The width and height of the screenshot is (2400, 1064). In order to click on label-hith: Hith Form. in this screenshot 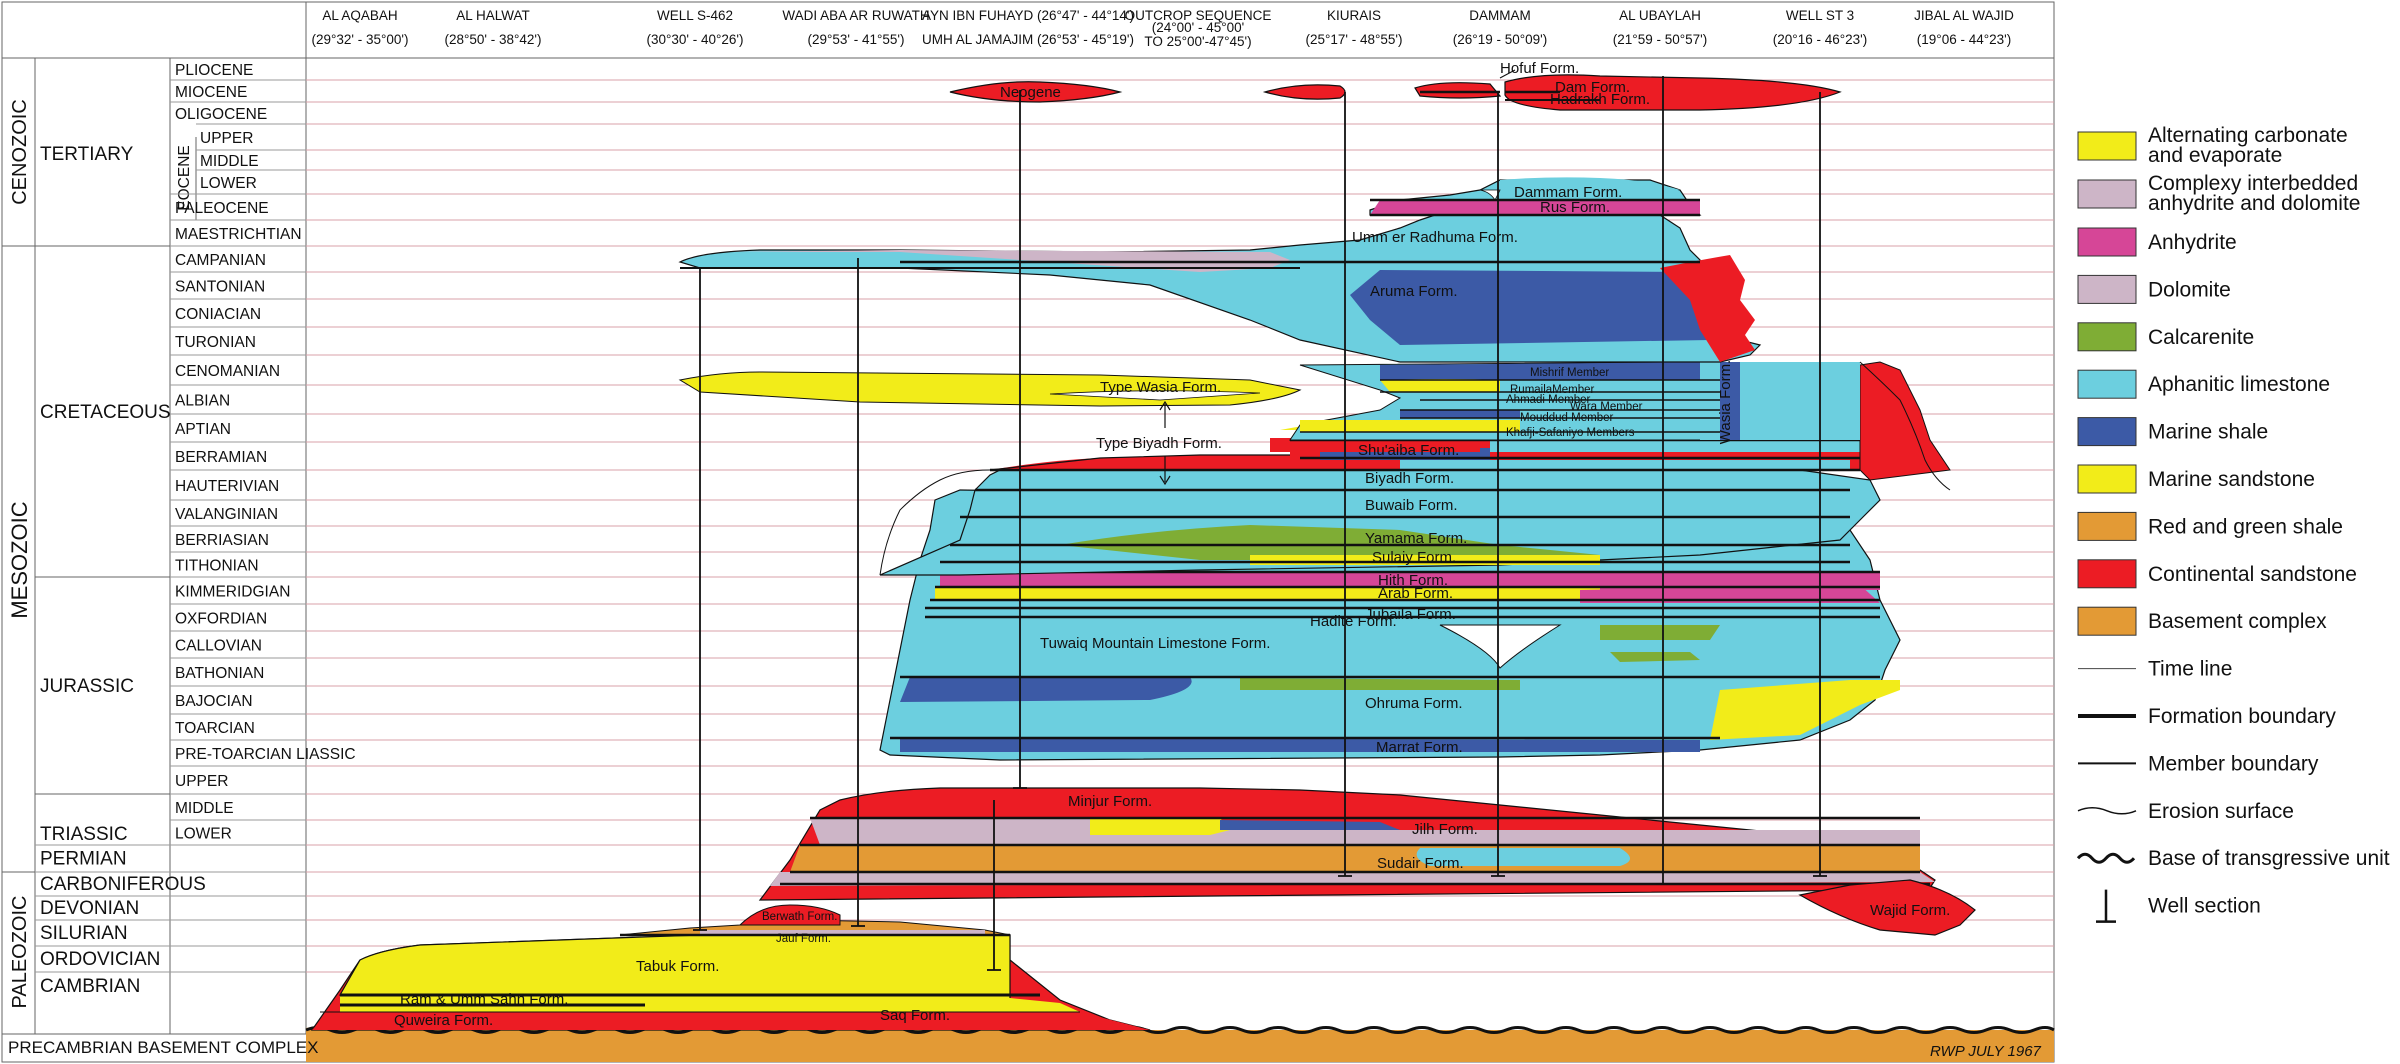, I will do `click(1413, 580)`.